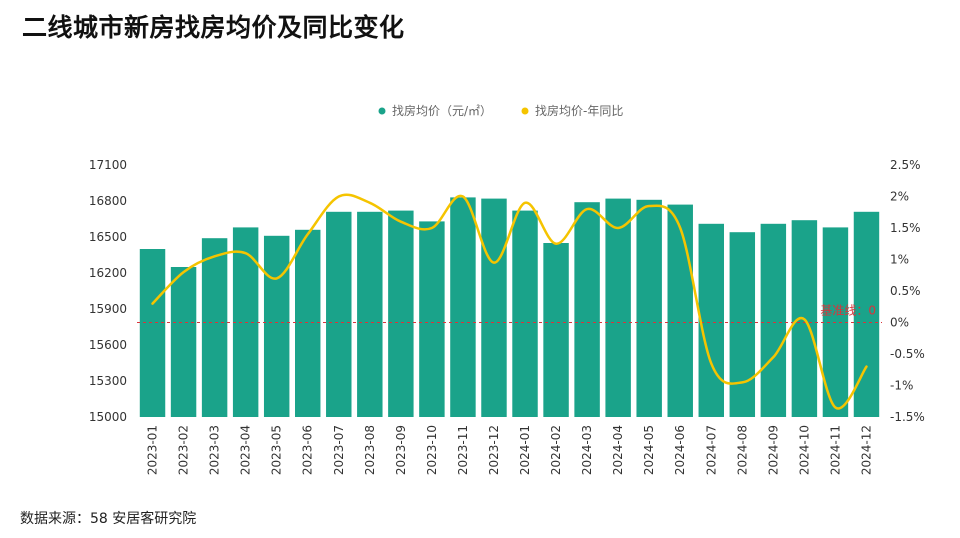  What do you see at coordinates (213, 27) in the screenshot?
I see `page-title: 二线城市新房找房均价及同比变化` at bounding box center [213, 27].